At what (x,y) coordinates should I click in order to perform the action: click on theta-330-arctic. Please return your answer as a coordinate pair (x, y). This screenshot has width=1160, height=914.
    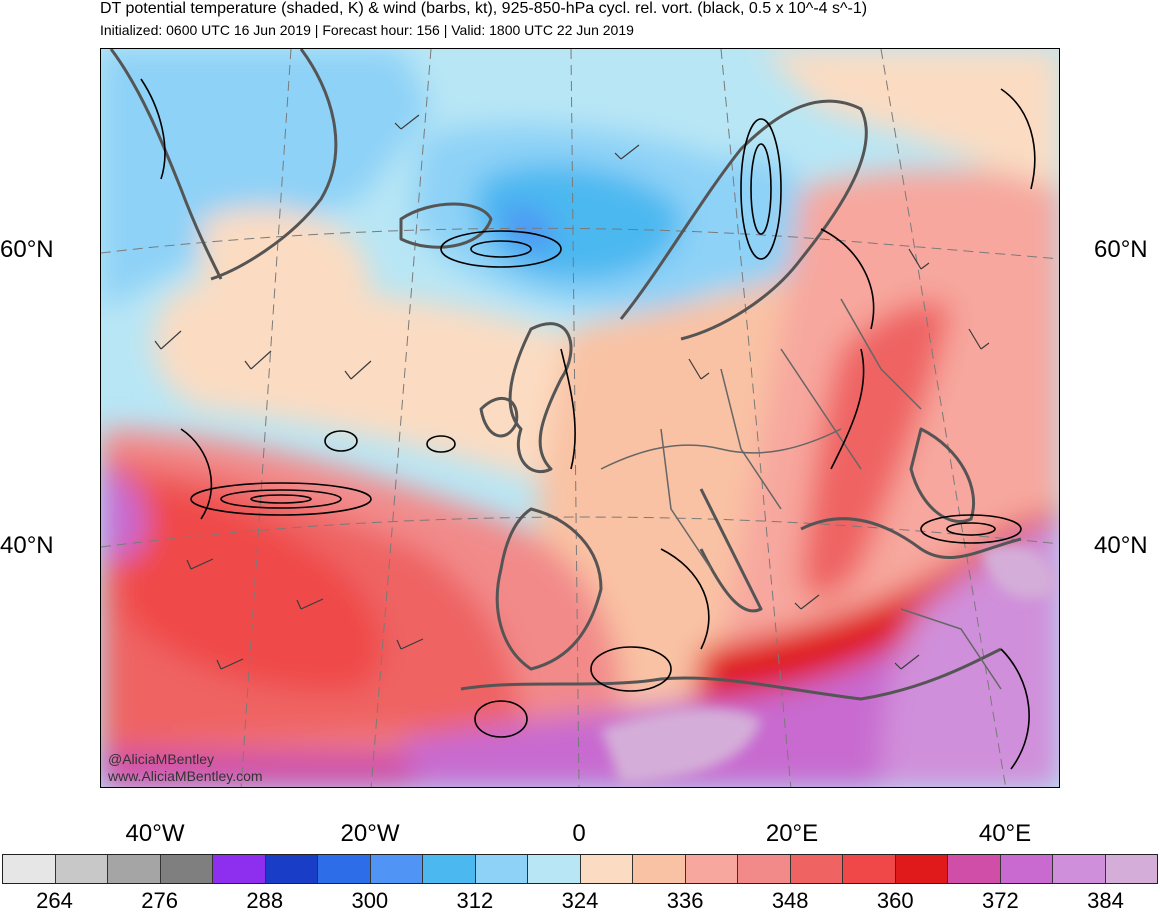
    Looking at the image, I should click on (910, 119).